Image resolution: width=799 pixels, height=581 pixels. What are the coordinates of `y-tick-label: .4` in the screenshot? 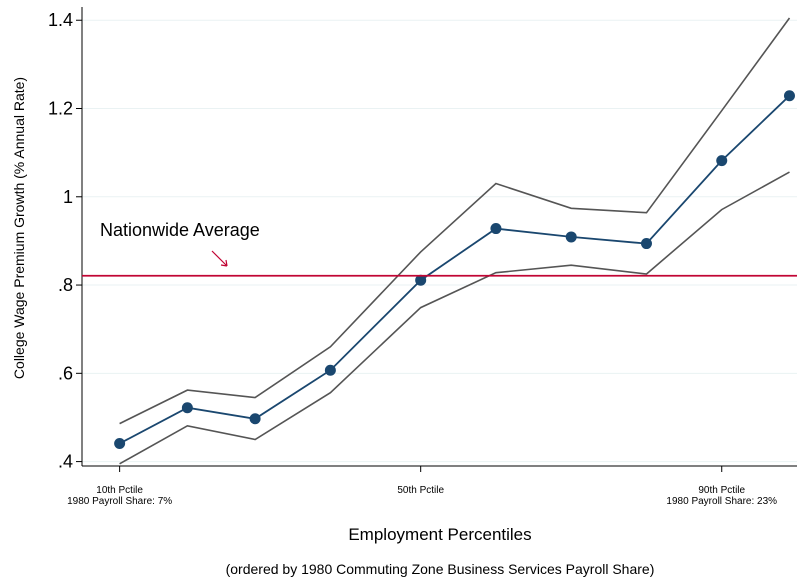 It's located at (65, 462).